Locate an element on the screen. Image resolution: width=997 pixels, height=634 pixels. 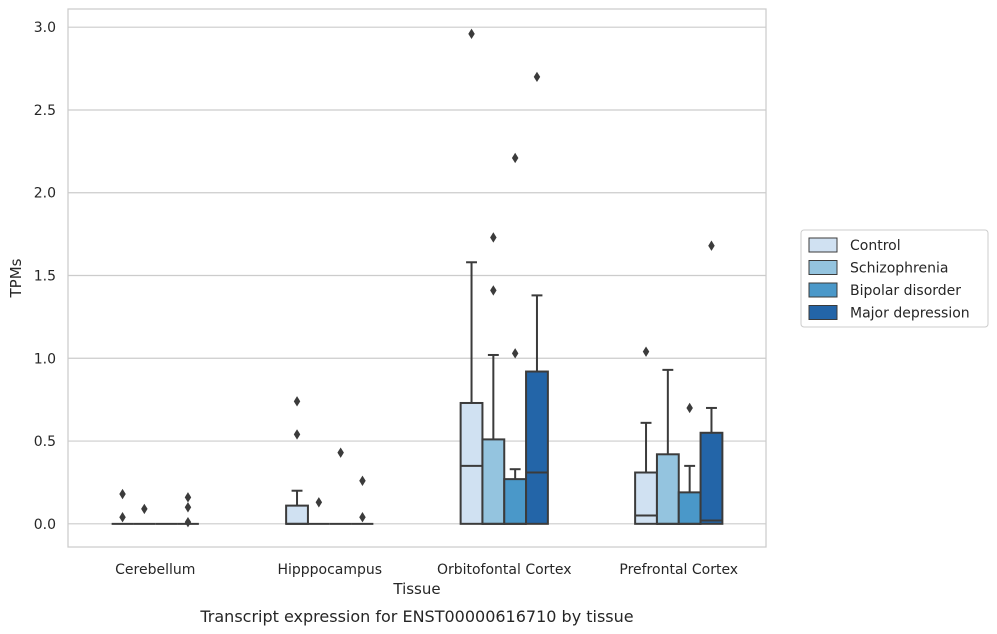
legend-label: Major depression is located at coordinates (910, 314).